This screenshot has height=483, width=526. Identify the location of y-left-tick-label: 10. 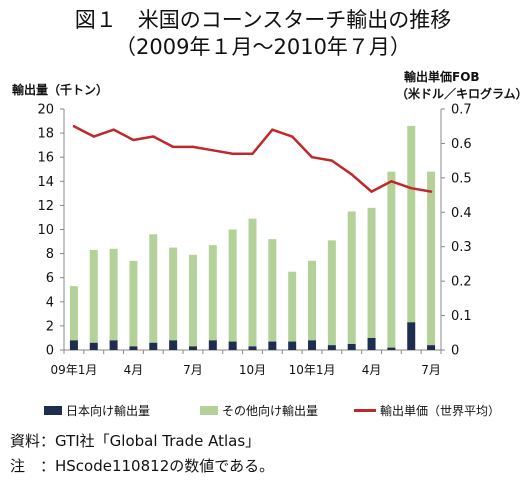
(45, 230).